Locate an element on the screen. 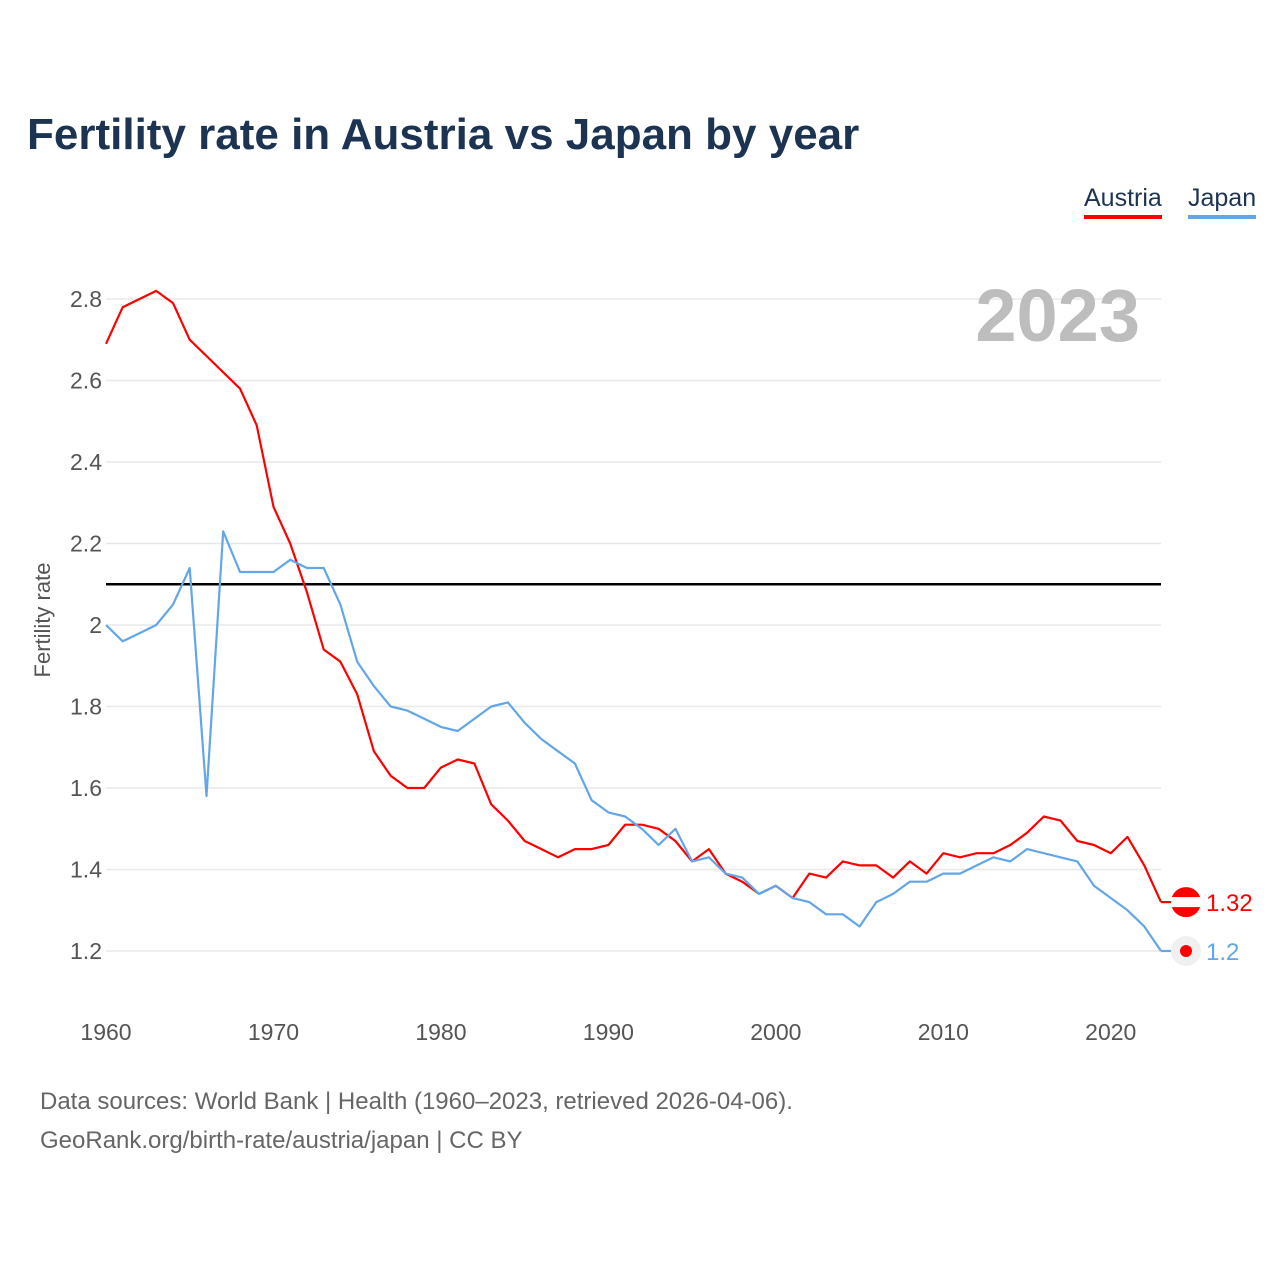  end-value-label: 1.32 is located at coordinates (1229, 903).